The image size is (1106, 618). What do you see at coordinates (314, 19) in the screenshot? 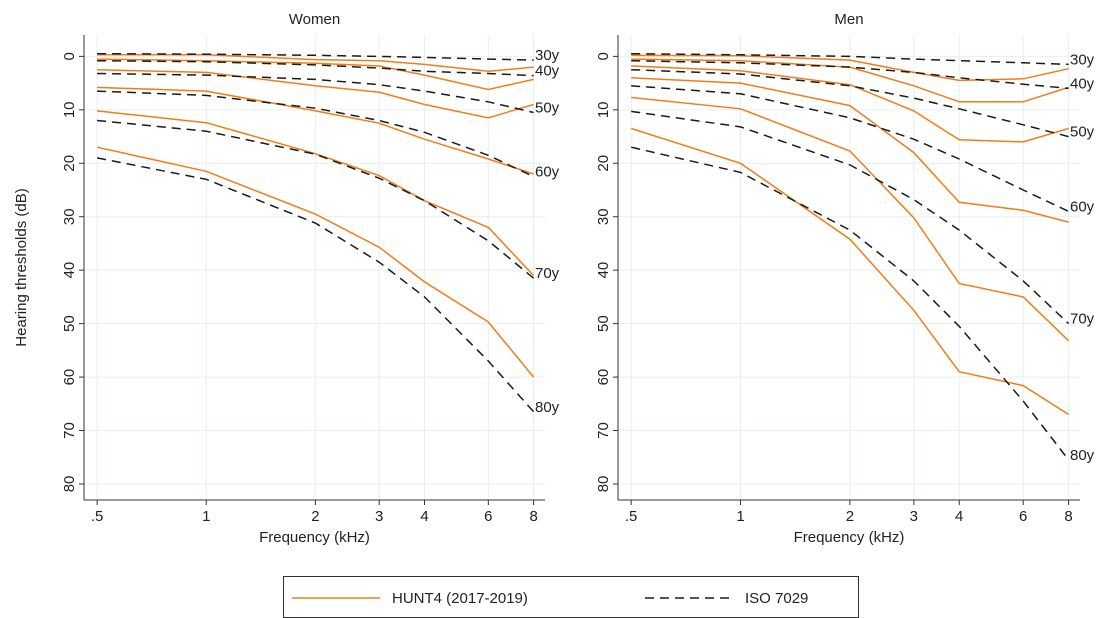
I see `panel-title: Women` at bounding box center [314, 19].